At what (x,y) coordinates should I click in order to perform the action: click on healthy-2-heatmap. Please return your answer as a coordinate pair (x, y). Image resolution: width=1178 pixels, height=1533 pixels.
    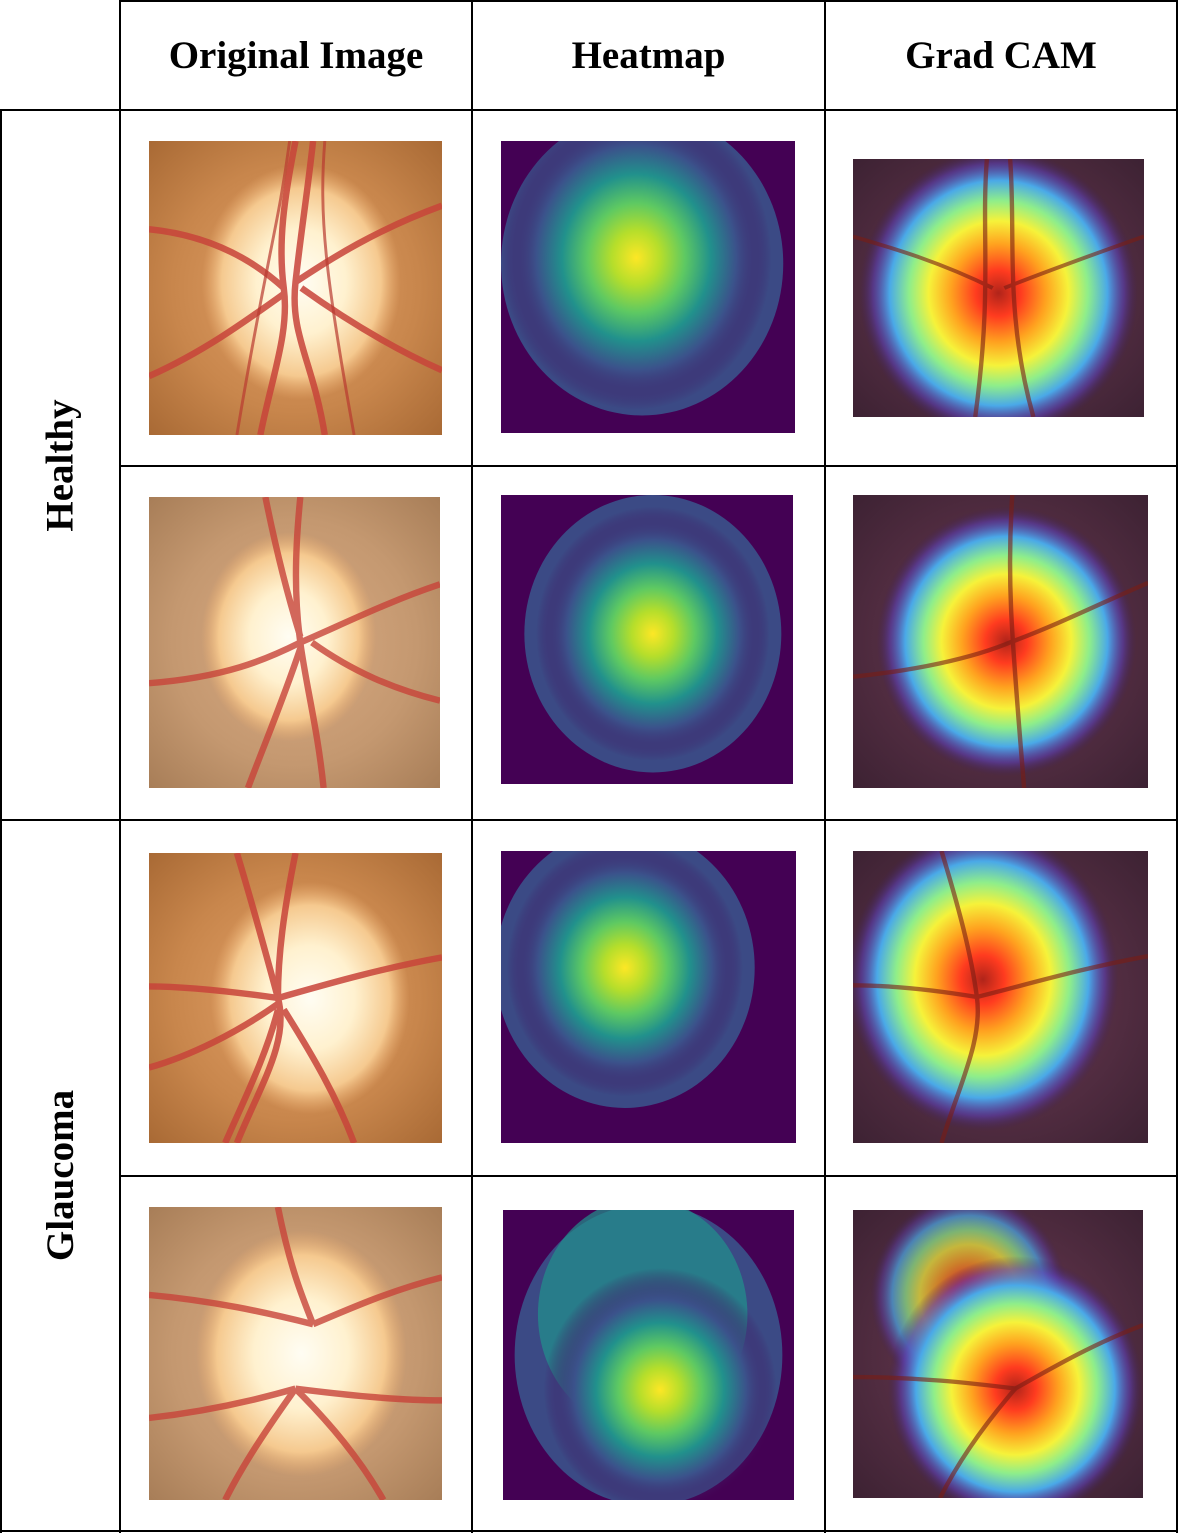
    Looking at the image, I should click on (647, 639).